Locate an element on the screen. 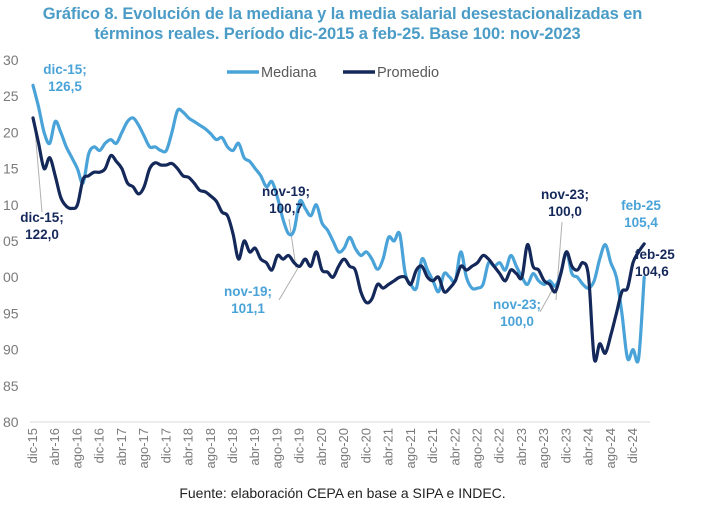  legend-label-mediana: Mediana is located at coordinates (289, 73).